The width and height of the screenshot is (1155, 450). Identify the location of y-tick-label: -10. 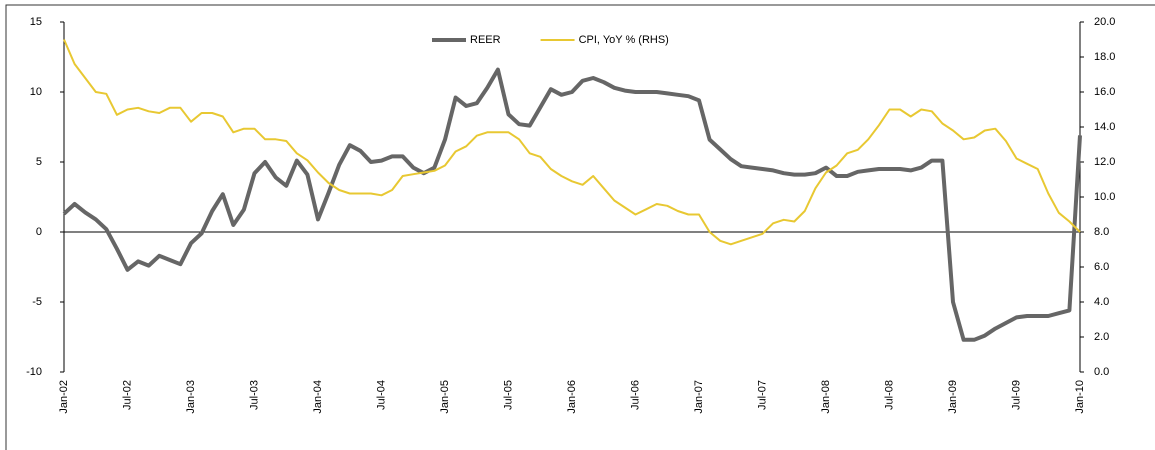
(34, 372).